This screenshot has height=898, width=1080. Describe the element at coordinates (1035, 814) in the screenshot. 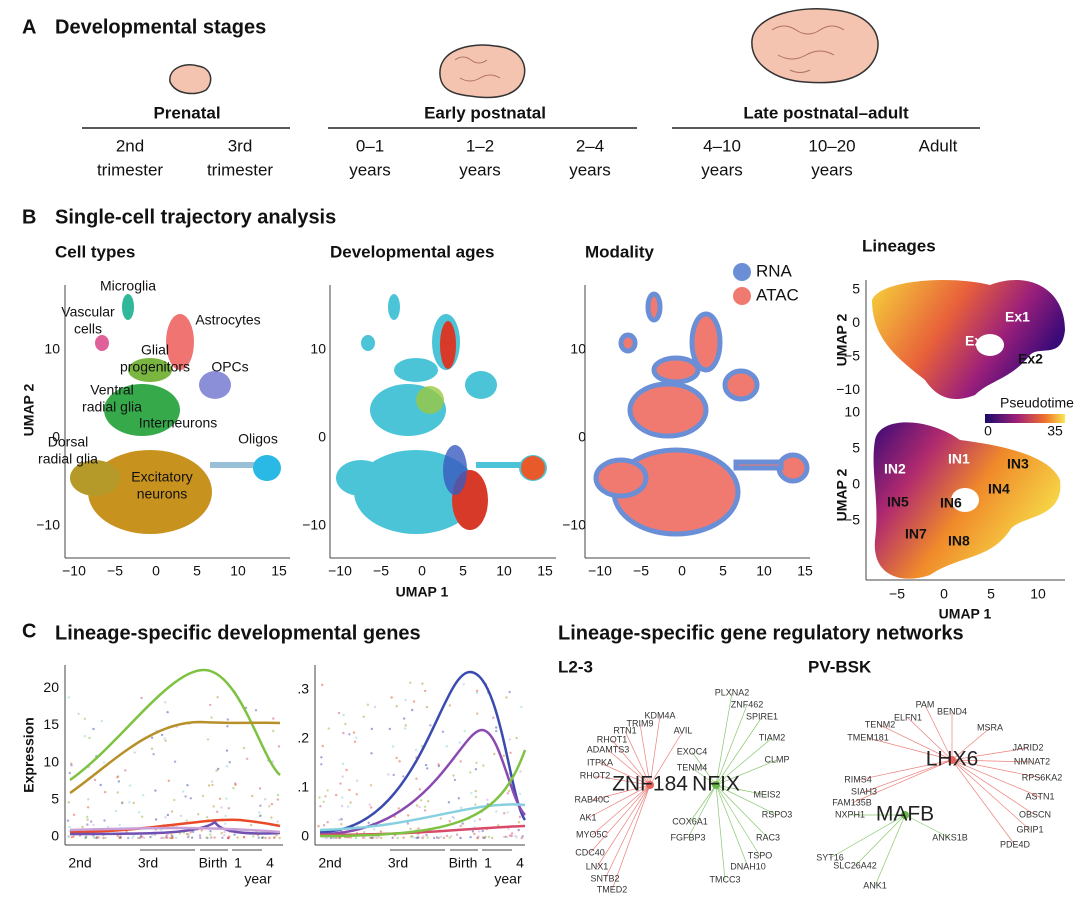

I see `gene-label: OBSCN` at that location.